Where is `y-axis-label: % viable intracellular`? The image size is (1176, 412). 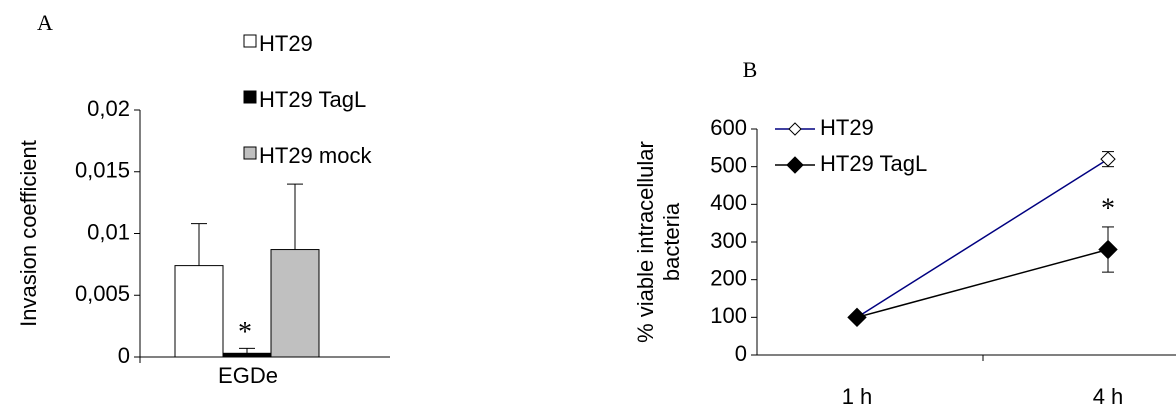 y-axis-label: % viable intracellular is located at coordinates (645, 242).